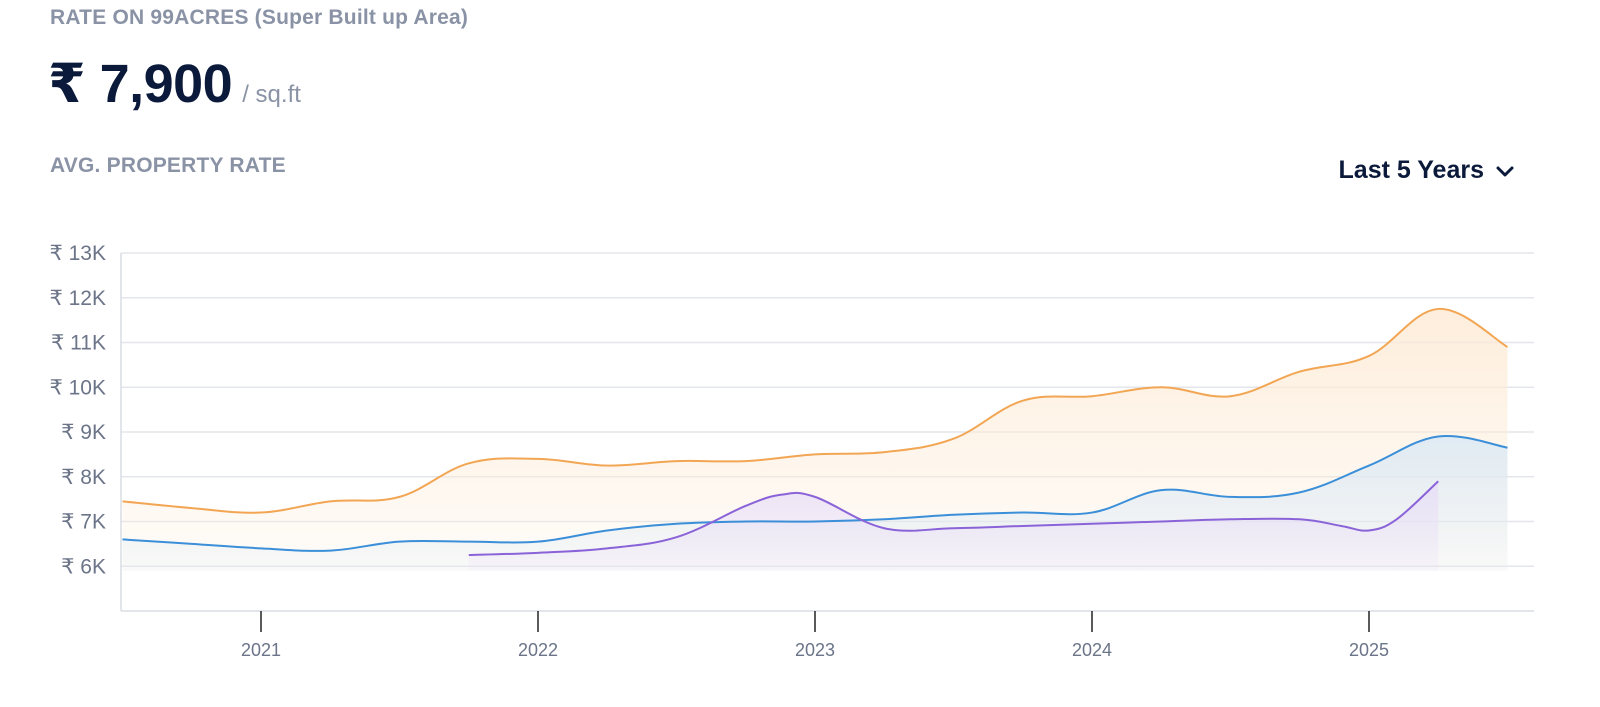  I want to click on y-tick-label: ₹ 10K, so click(77, 387).